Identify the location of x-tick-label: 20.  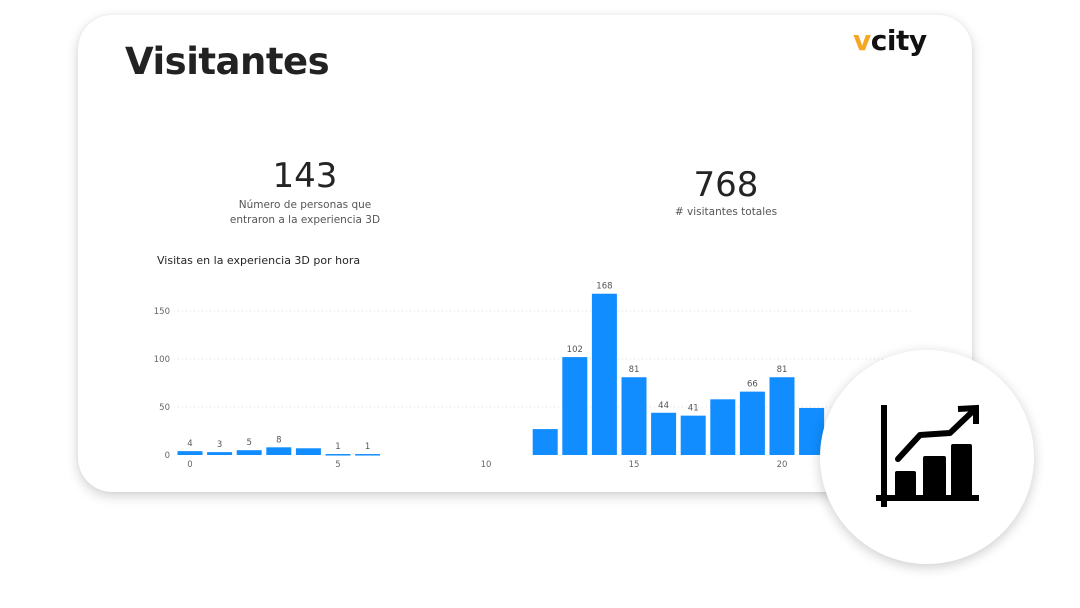
(782, 465).